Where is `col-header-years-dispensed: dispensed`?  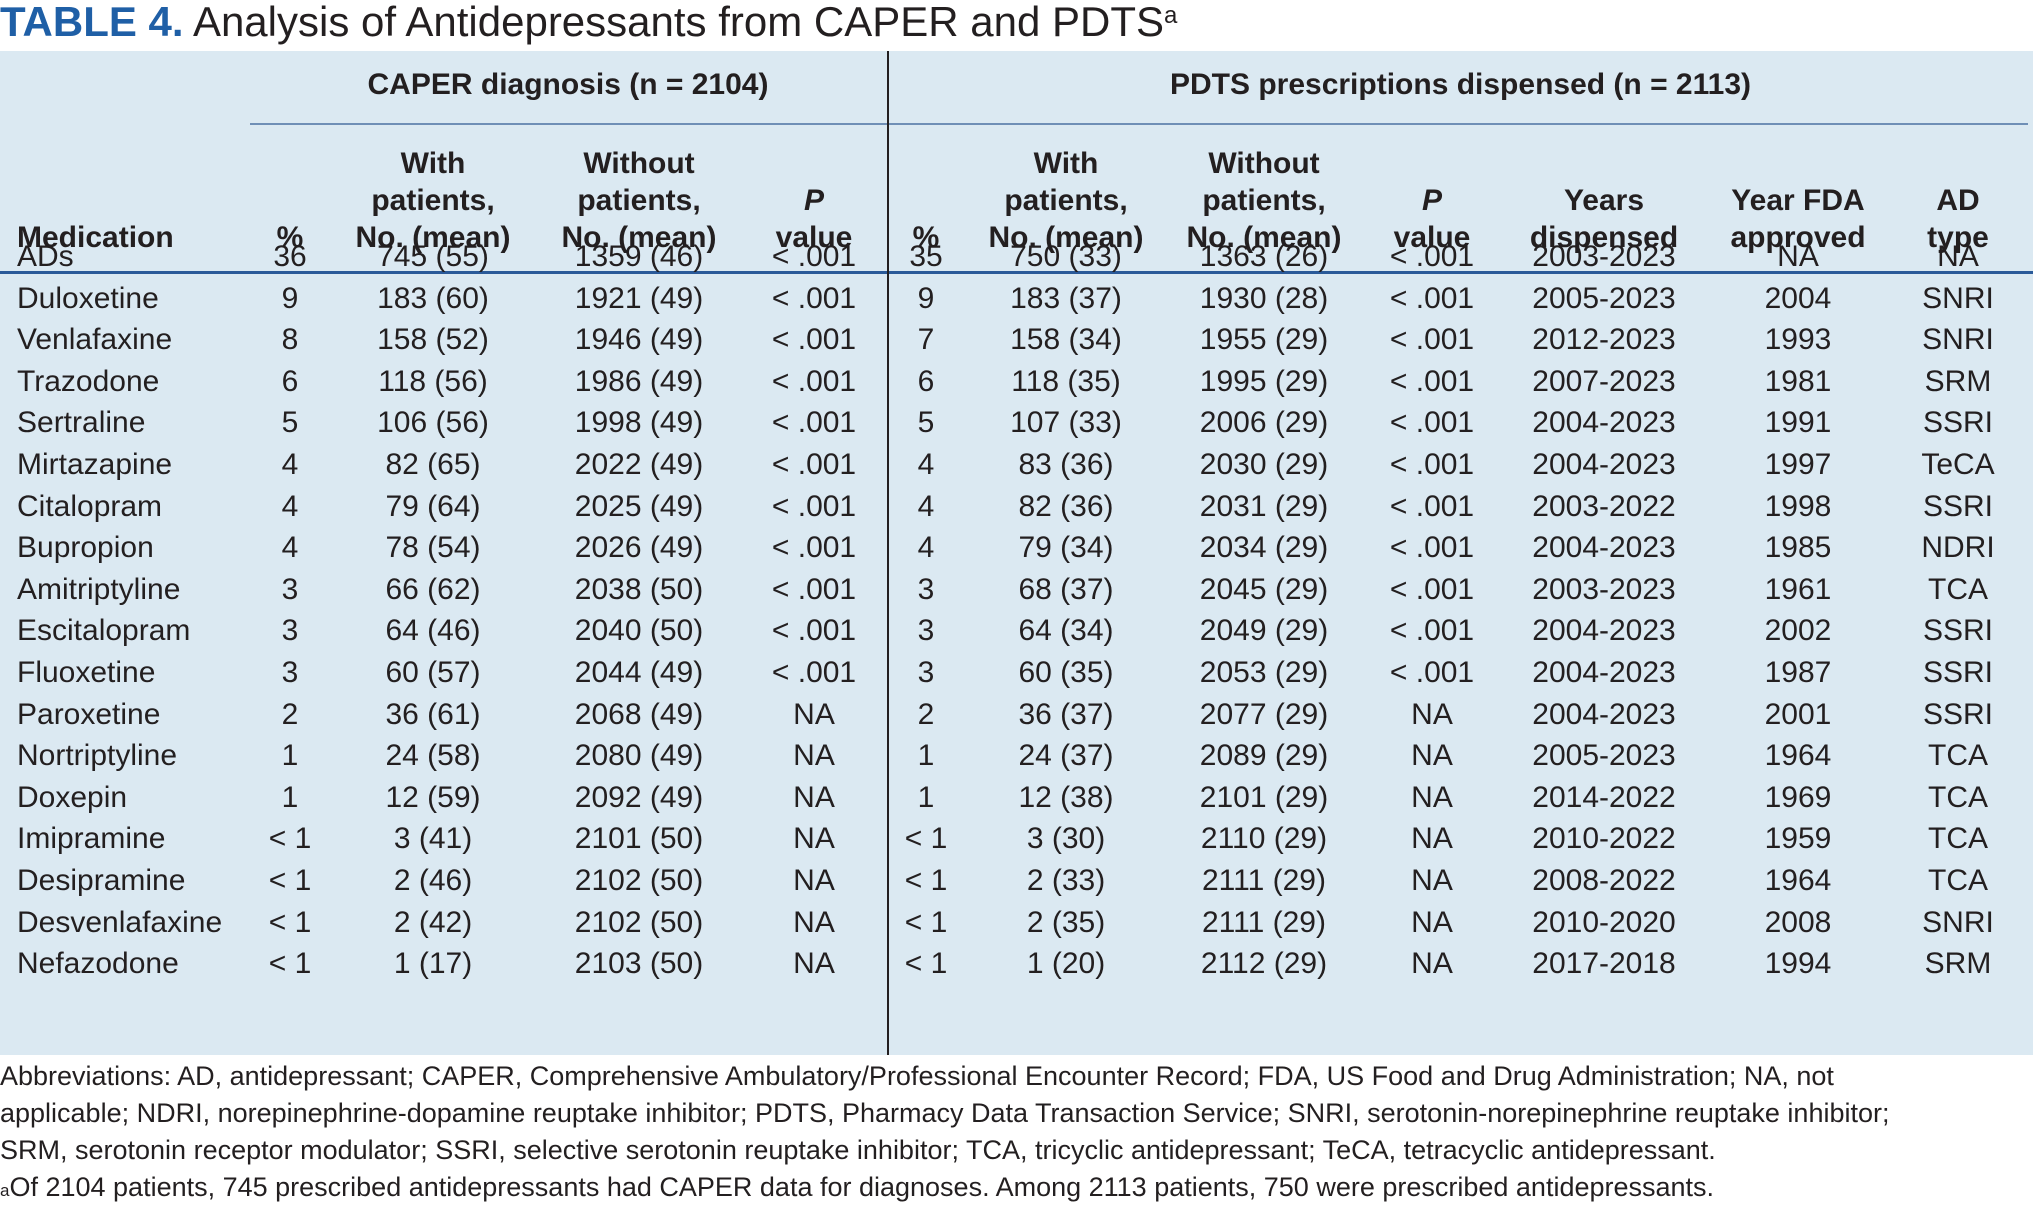
col-header-years-dispensed: dispensed is located at coordinates (1604, 237).